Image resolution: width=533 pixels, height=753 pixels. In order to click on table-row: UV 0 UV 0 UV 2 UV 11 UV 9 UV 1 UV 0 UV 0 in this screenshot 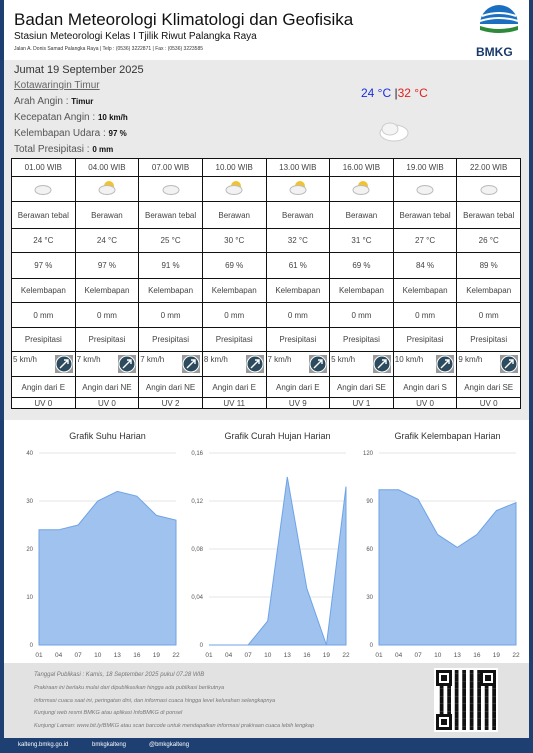, I will do `click(266, 403)`.